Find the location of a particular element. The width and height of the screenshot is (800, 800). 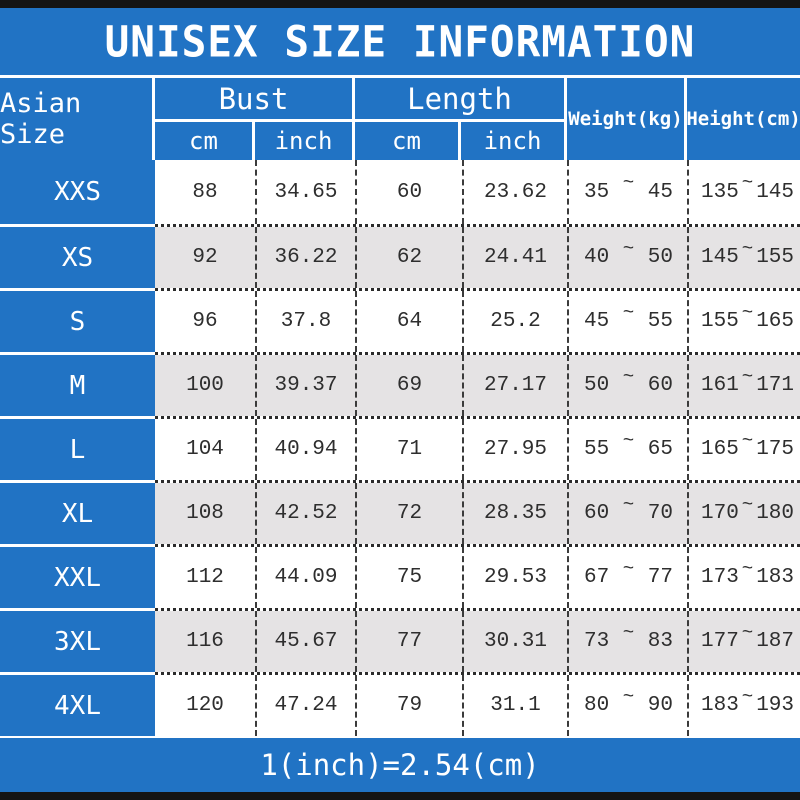

weight-max: 83 is located at coordinates (660, 641).